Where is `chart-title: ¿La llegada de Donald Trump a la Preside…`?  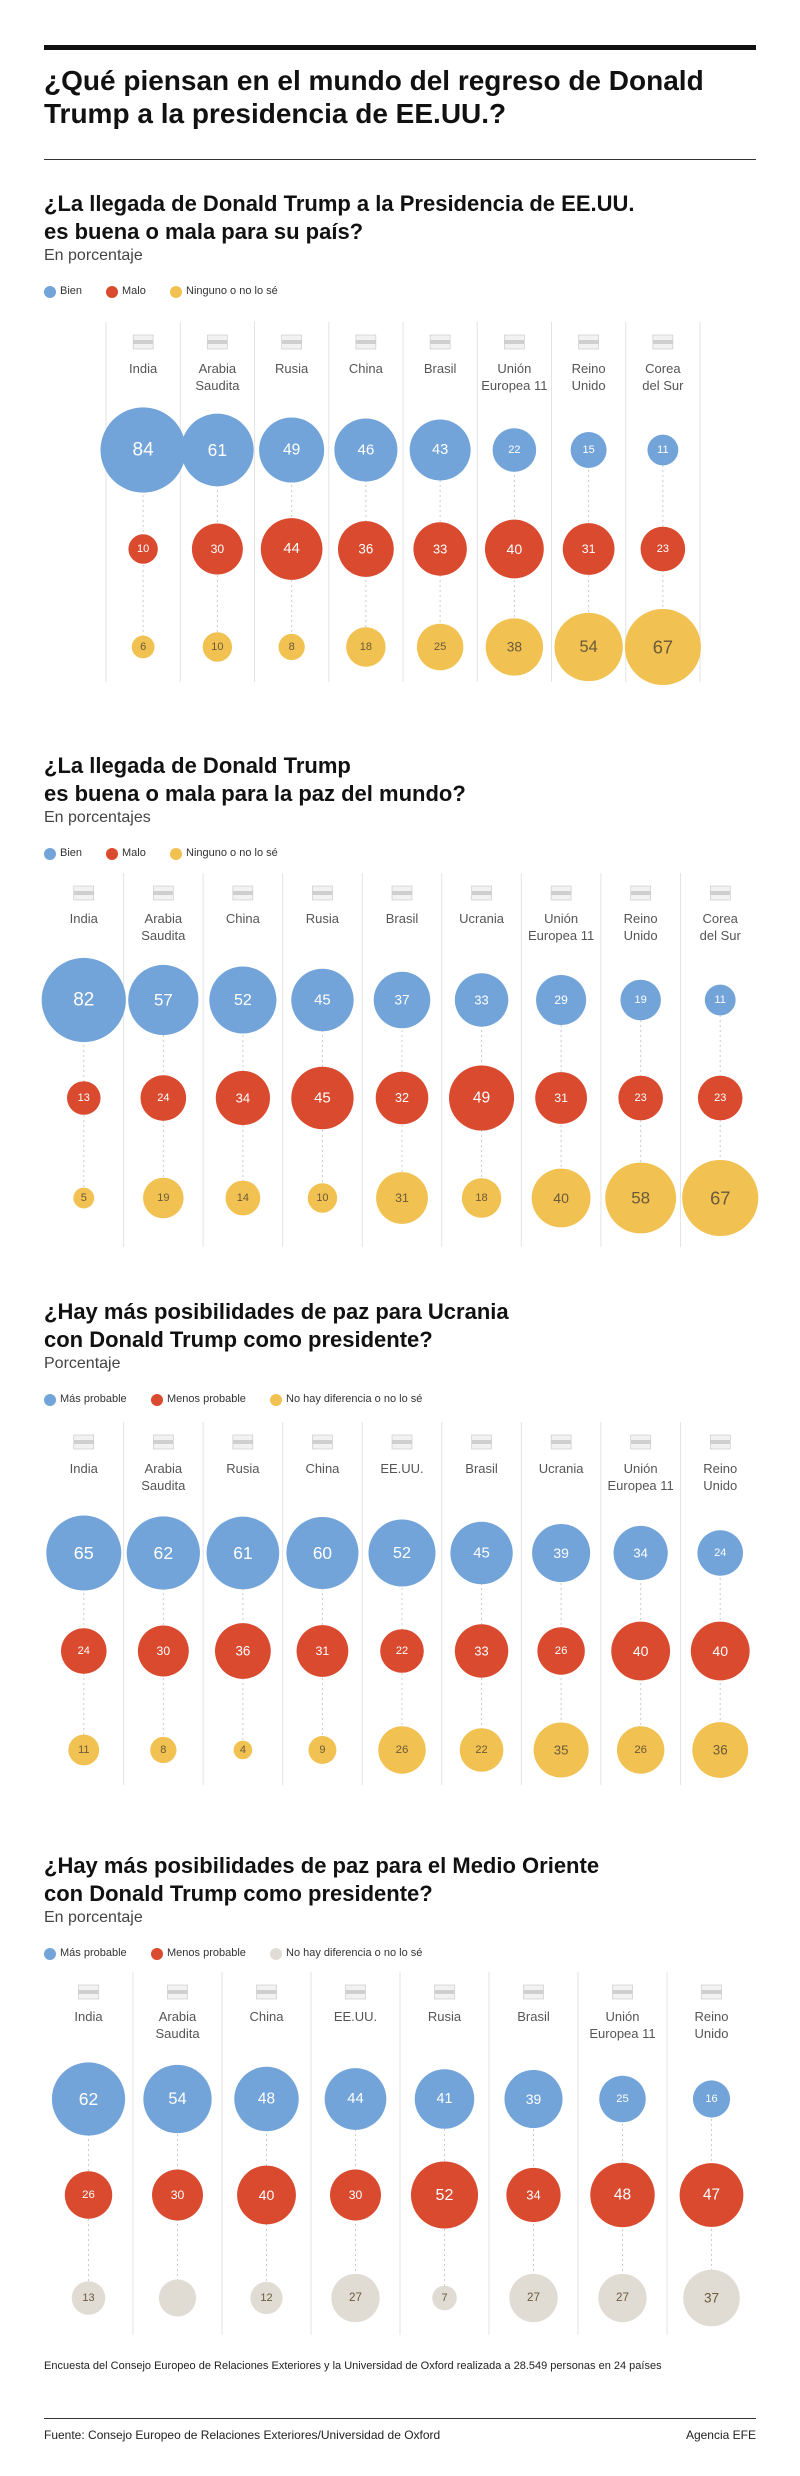
chart-title: ¿La llegada de Donald Trump a la Preside… is located at coordinates (339, 217).